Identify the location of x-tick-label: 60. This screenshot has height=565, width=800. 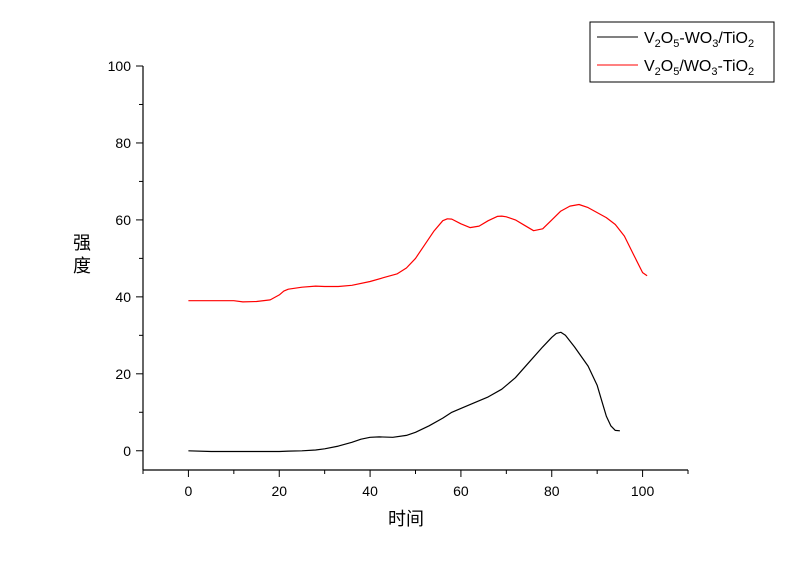
(461, 491).